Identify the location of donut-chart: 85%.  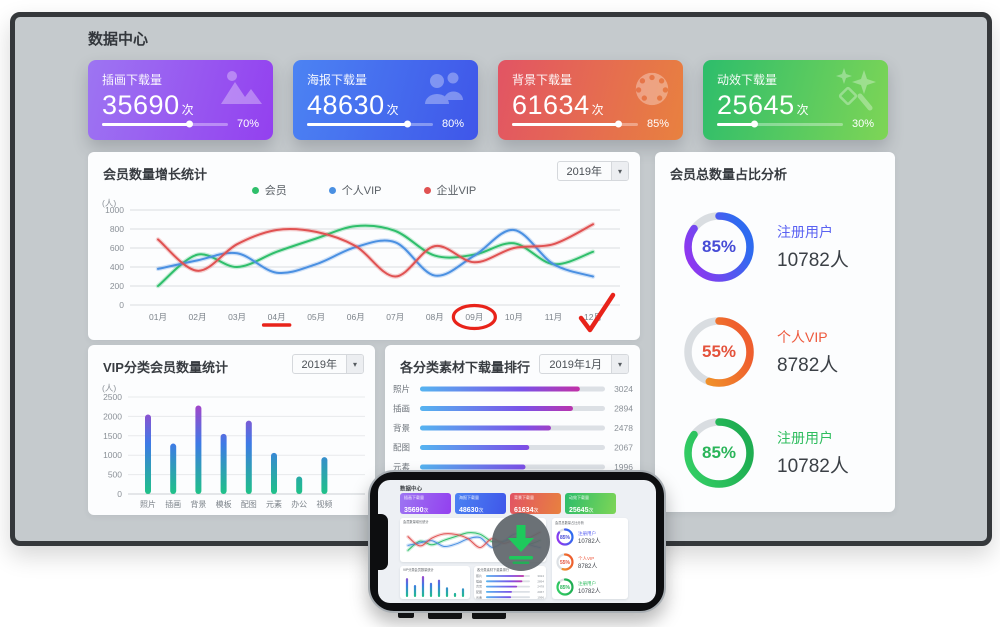
(719, 453).